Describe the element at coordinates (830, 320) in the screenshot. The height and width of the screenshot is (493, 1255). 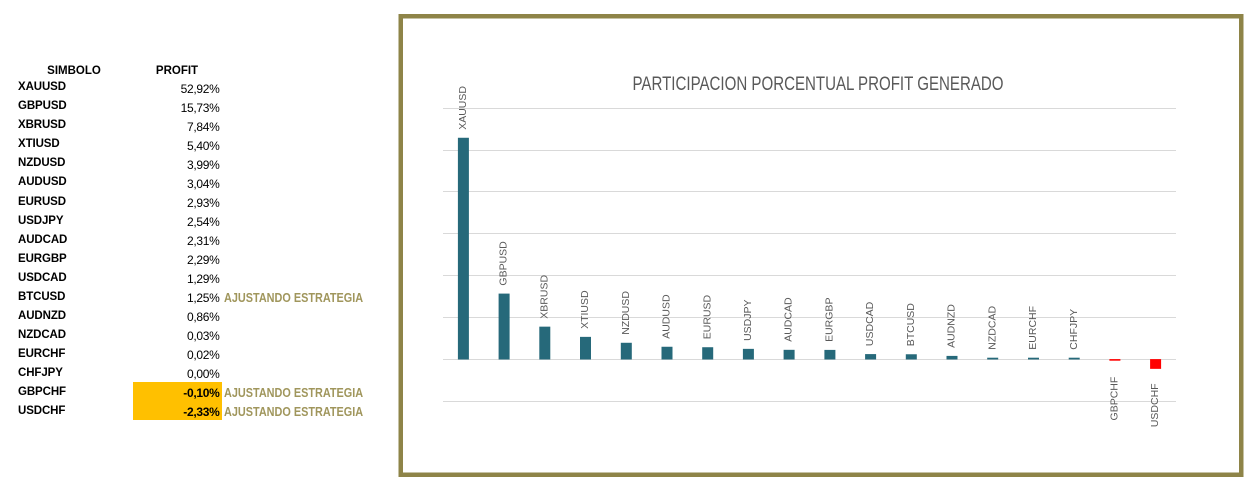
I see `svg-text: EURGBP` at that location.